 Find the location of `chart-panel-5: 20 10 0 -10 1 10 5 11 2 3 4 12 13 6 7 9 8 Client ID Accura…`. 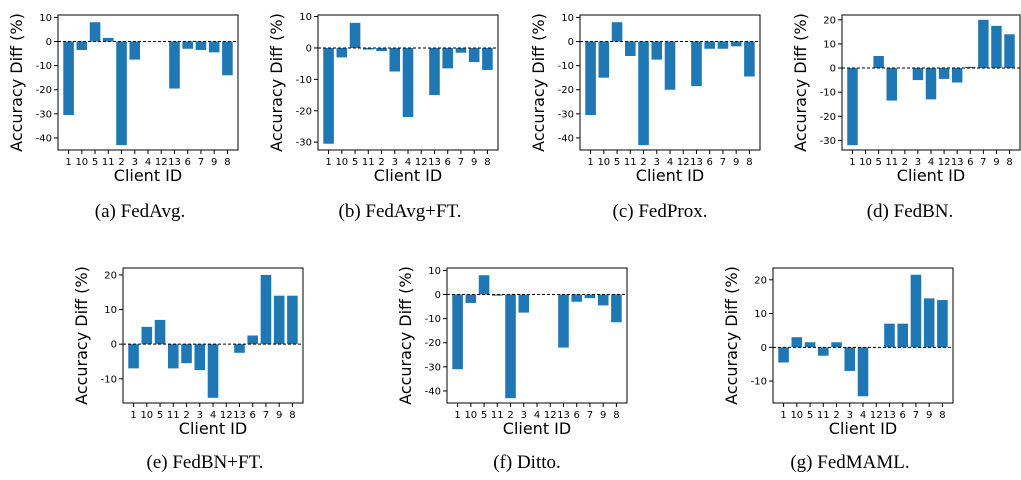

chart-panel-5: 20 10 0 -10 1 10 5 11 2 3 4 12 13 6 7 9 8 Client ID Accura… is located at coordinates (188, 369).